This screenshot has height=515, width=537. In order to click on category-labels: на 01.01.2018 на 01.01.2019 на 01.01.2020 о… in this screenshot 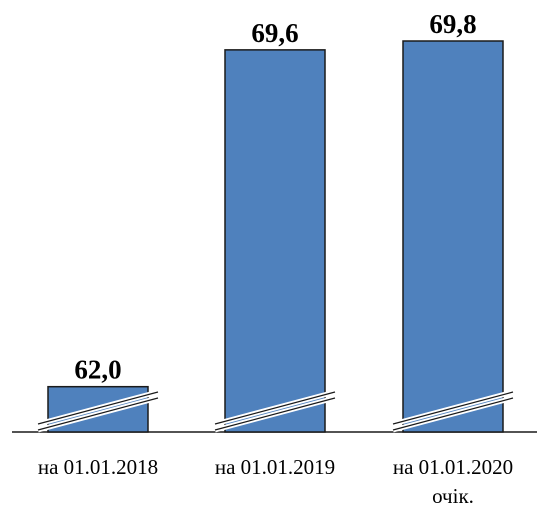, I will do `click(275, 481)`.